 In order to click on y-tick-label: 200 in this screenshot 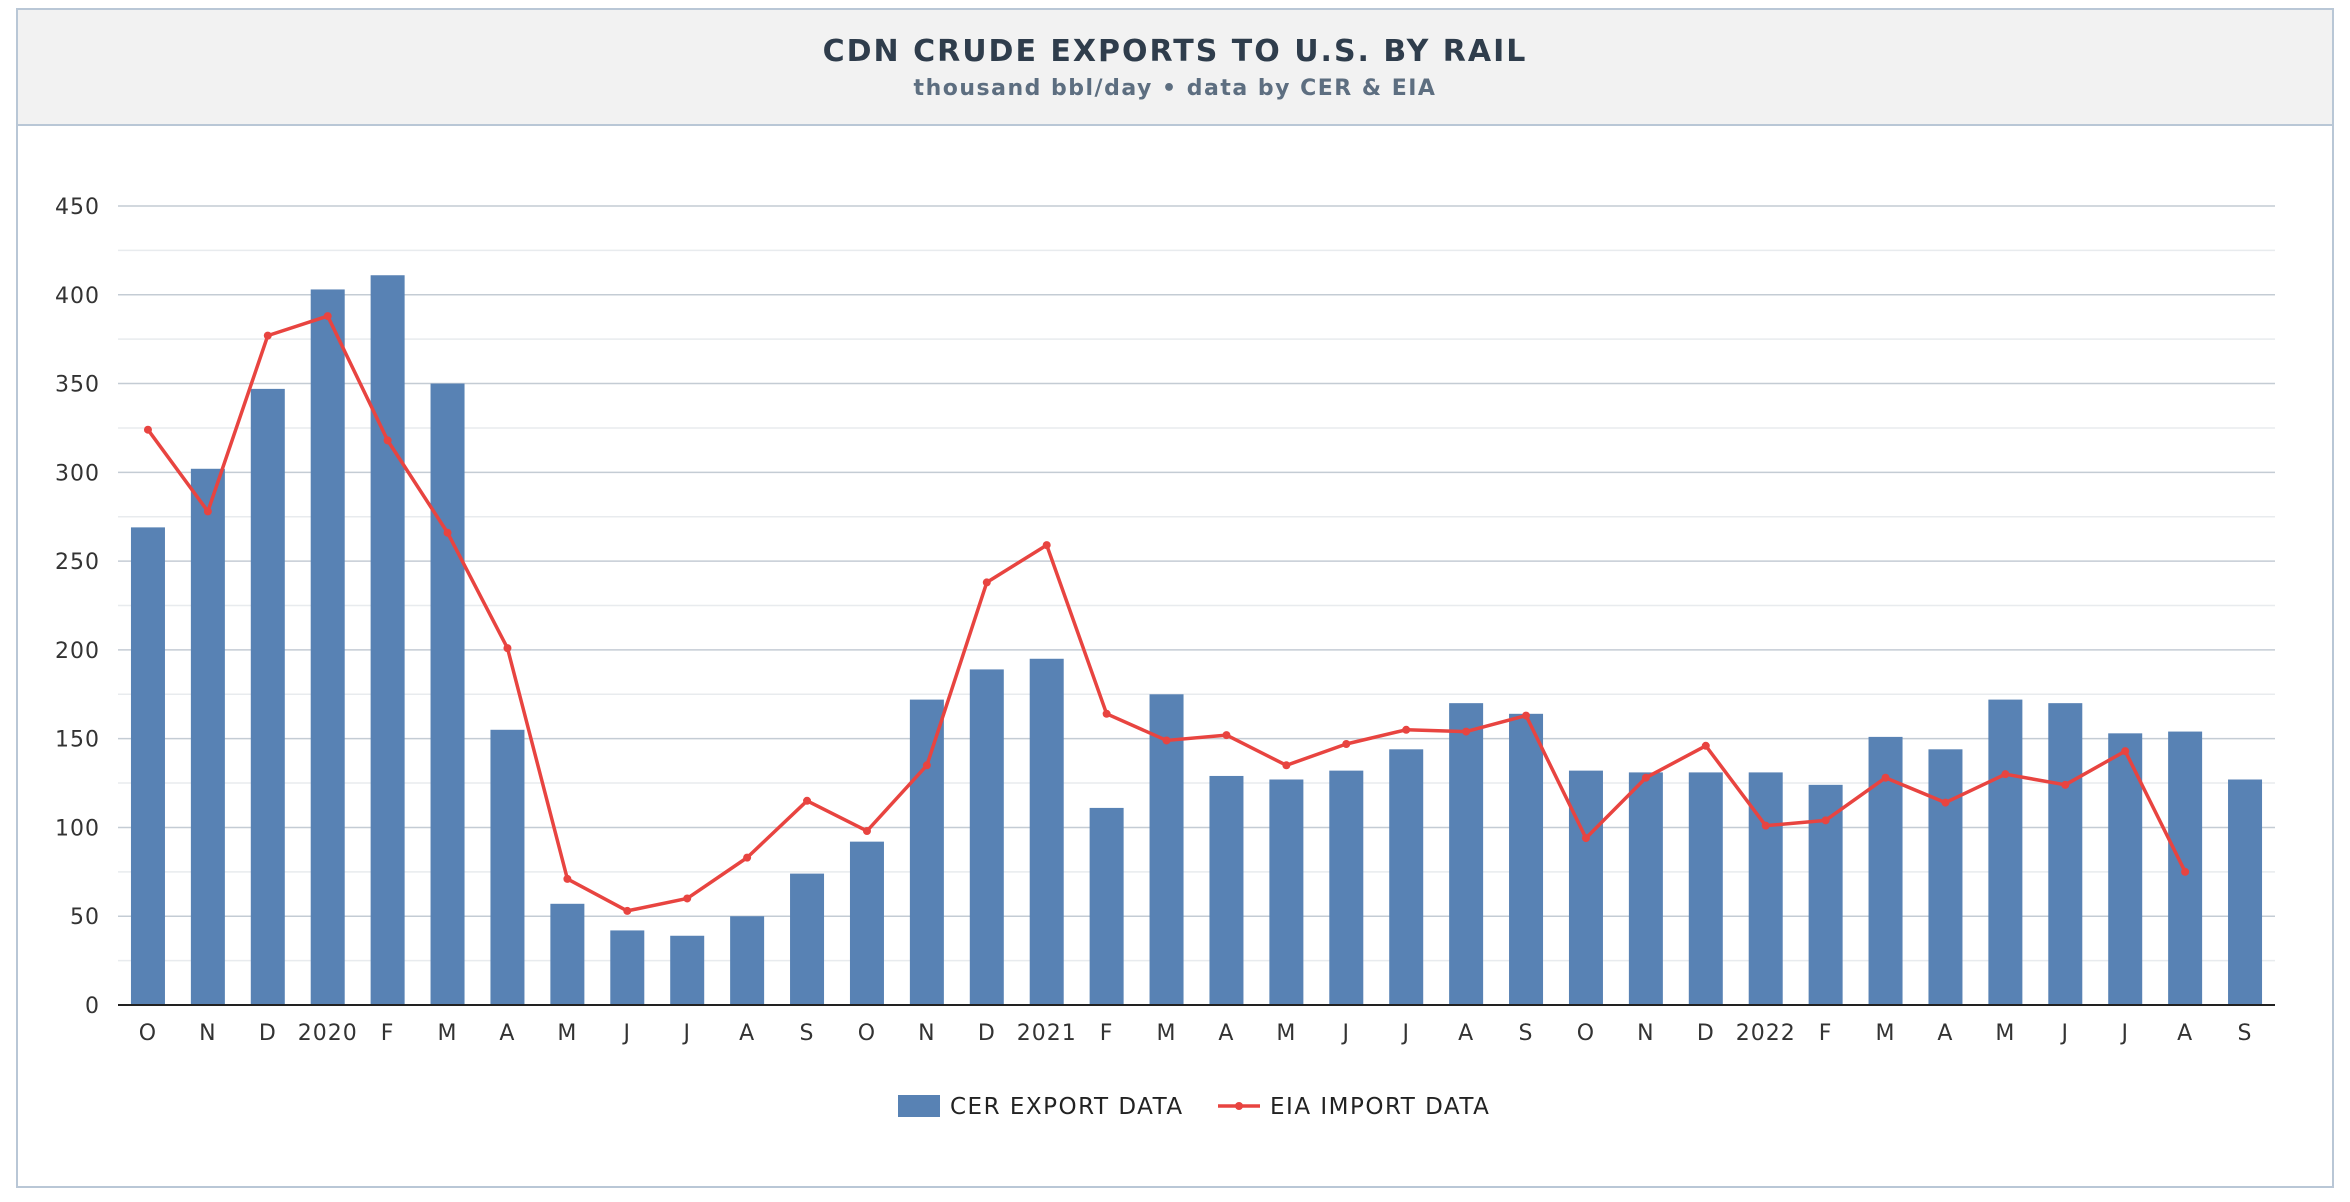, I will do `click(77, 651)`.